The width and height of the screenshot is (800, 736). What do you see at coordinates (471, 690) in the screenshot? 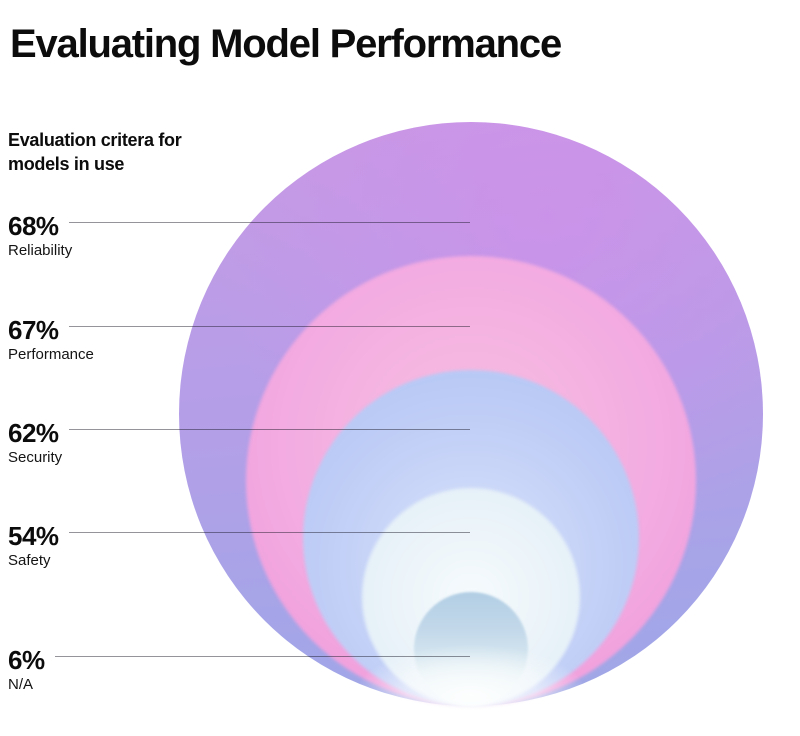
I see `bottom-glow-highlight` at bounding box center [471, 690].